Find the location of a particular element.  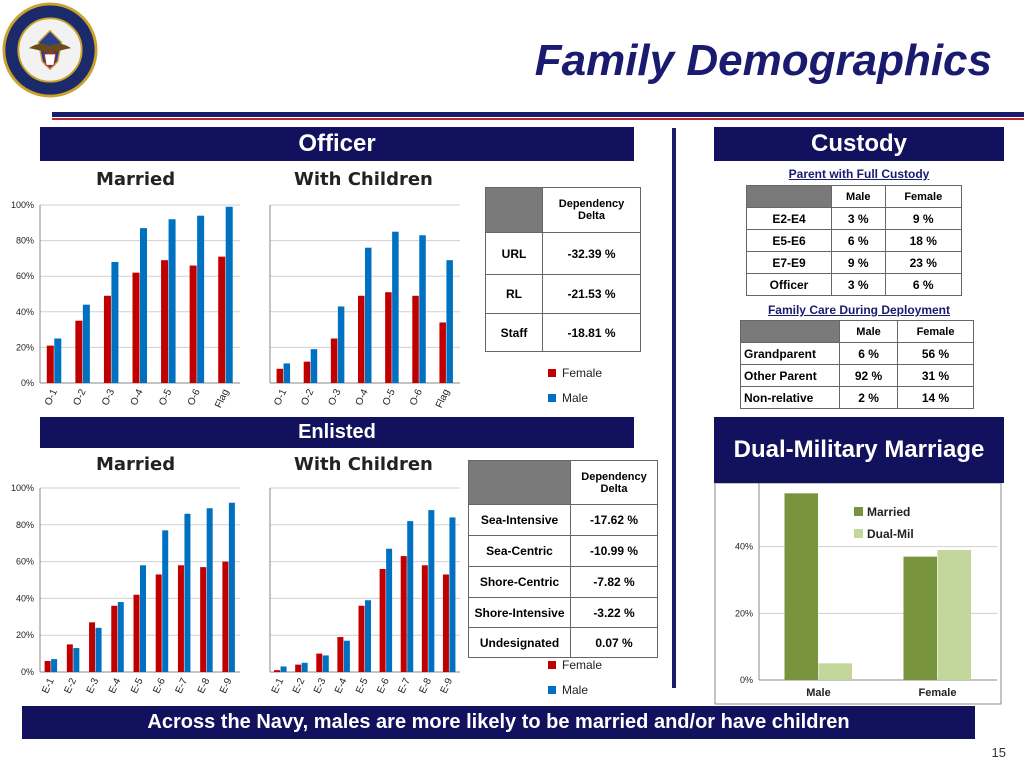

x-tick-label: E-2 is located at coordinates (299, 685).